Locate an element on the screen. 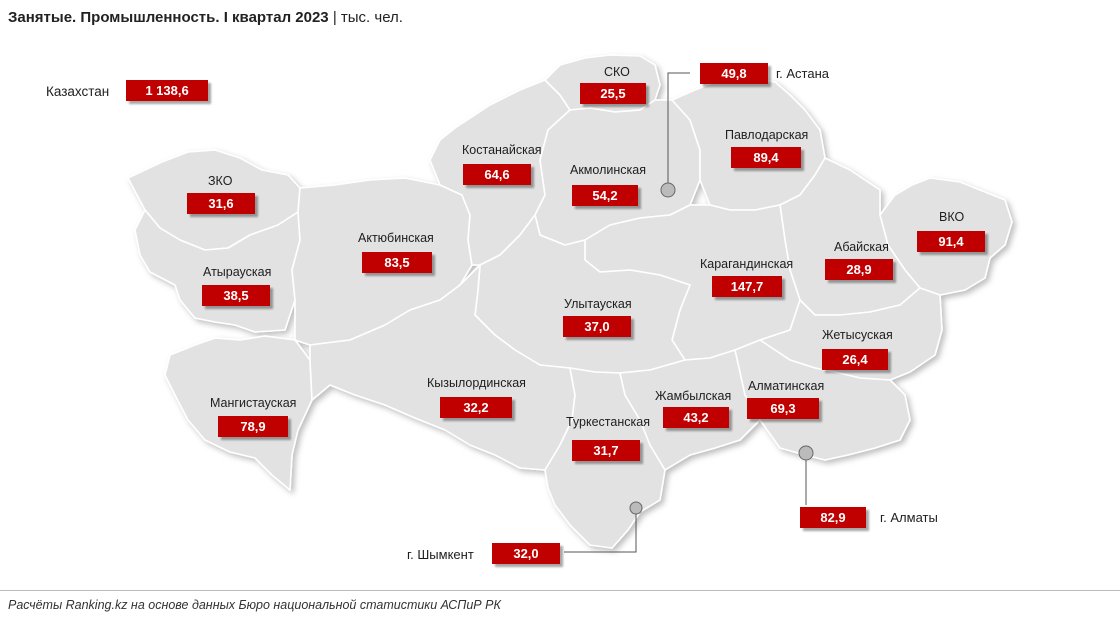  region-label-vko: ВКО is located at coordinates (952, 217).